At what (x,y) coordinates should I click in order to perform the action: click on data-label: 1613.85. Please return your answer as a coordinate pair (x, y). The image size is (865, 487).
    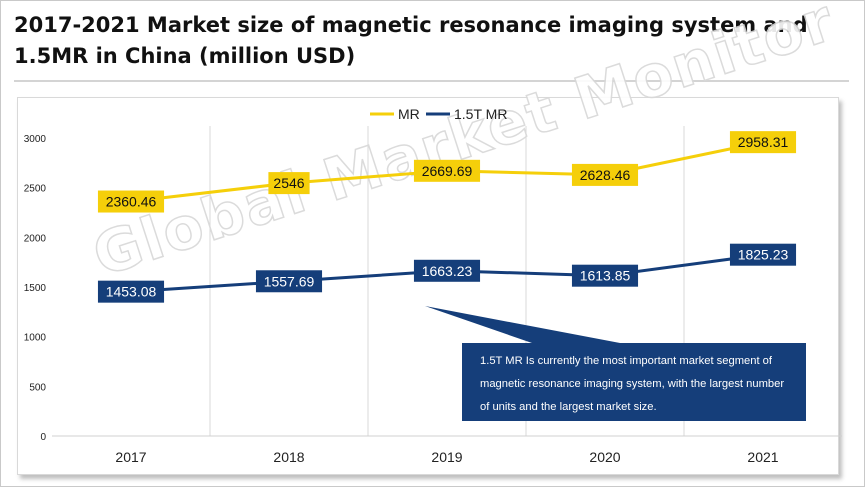
    Looking at the image, I should click on (605, 276).